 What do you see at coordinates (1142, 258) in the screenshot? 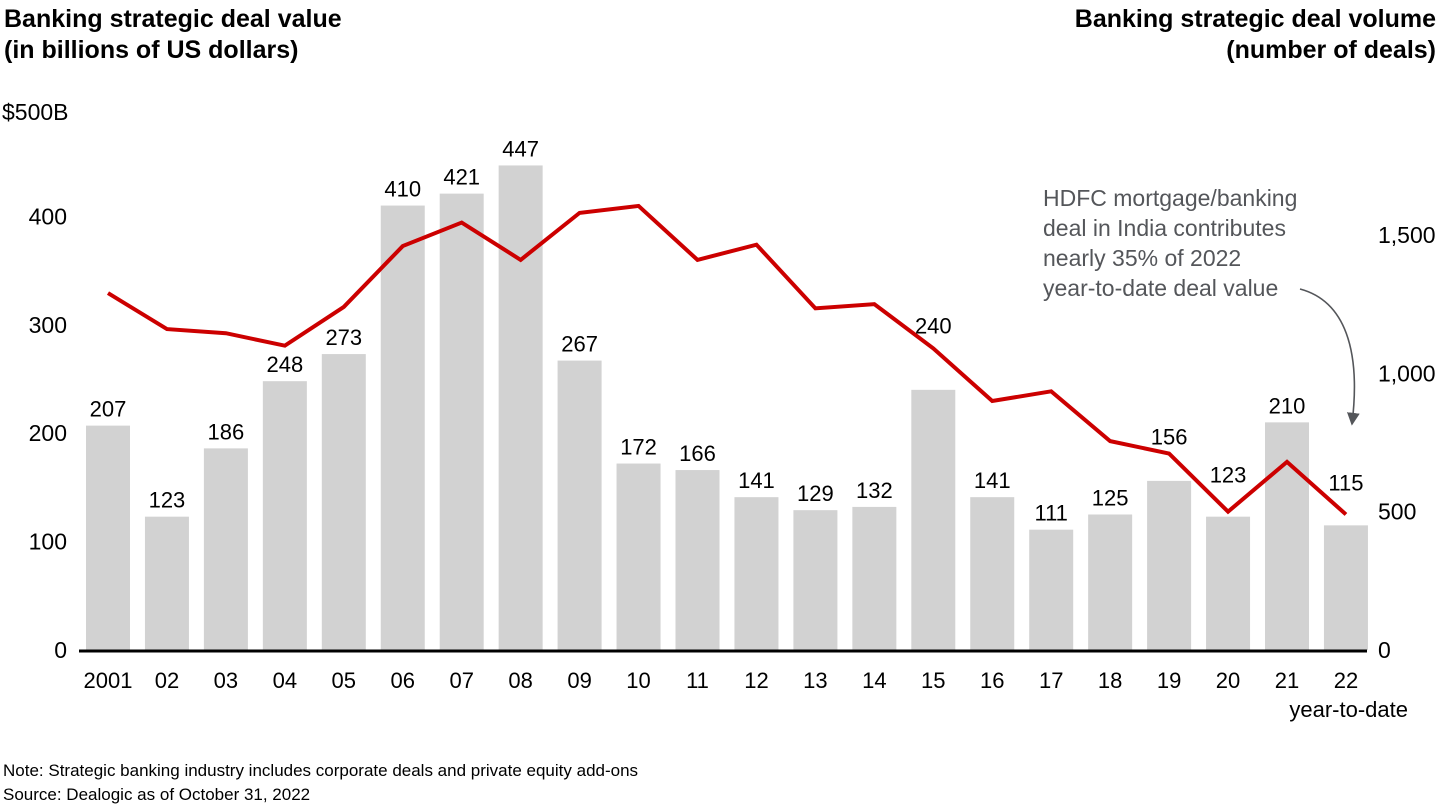
I see `annotation-line3: nearly 35% of 2022` at bounding box center [1142, 258].